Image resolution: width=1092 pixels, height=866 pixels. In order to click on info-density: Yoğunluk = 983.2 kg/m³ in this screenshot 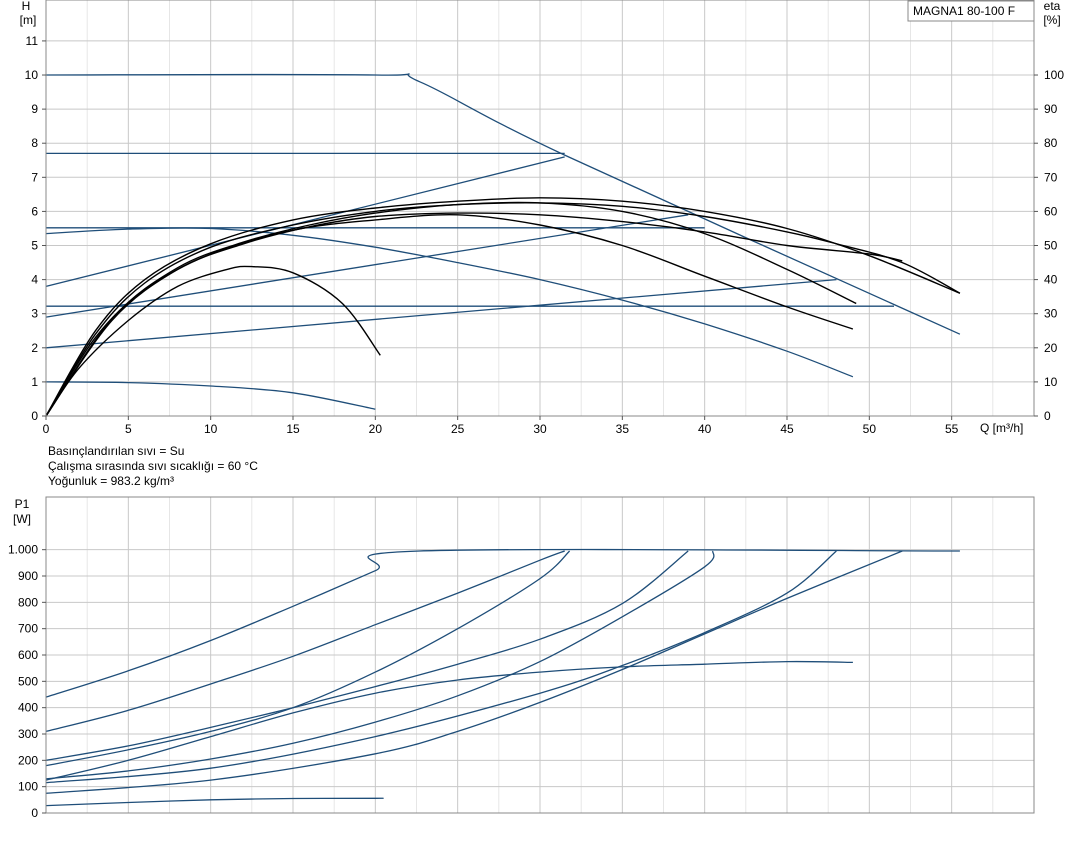, I will do `click(111, 481)`.